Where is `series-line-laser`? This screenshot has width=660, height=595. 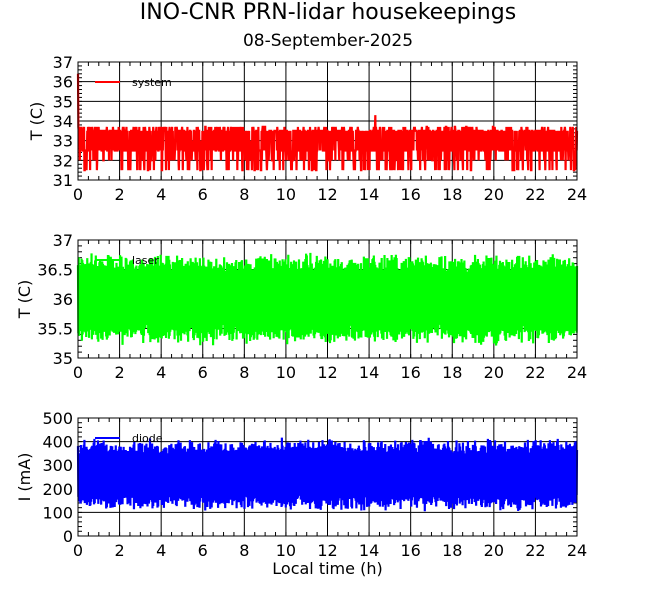
series-line-laser is located at coordinates (327, 299).